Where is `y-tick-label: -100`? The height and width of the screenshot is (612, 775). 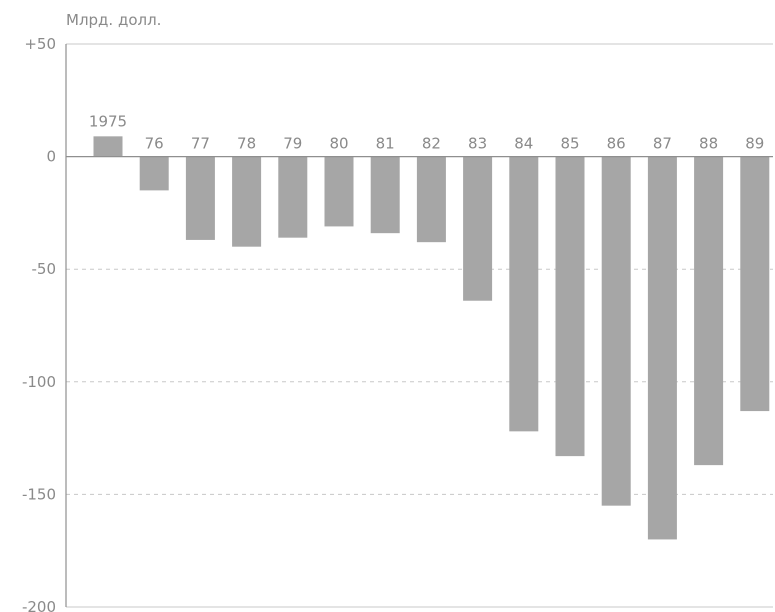
y-tick-label: -100 is located at coordinates (39, 382).